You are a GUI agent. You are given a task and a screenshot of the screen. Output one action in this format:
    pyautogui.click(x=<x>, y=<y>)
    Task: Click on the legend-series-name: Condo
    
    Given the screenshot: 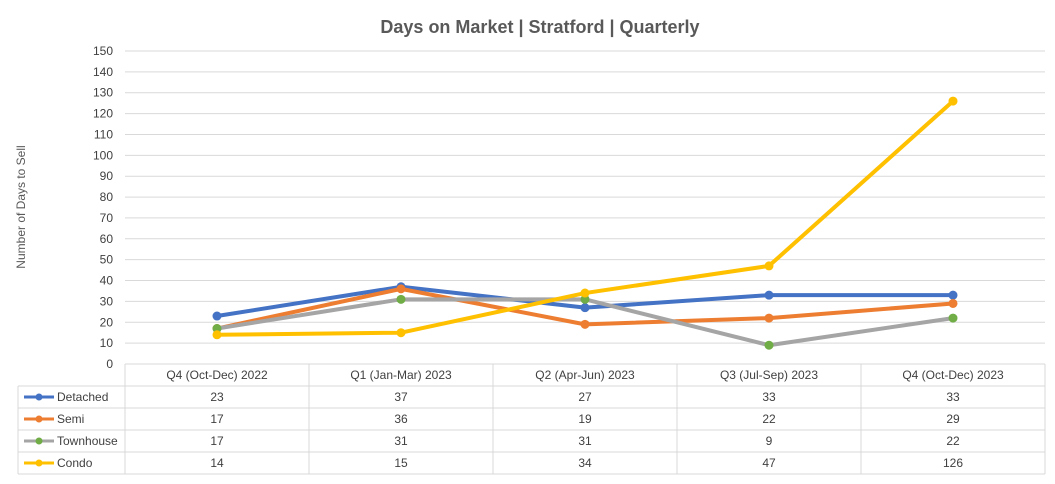 What is the action you would take?
    pyautogui.click(x=75, y=463)
    